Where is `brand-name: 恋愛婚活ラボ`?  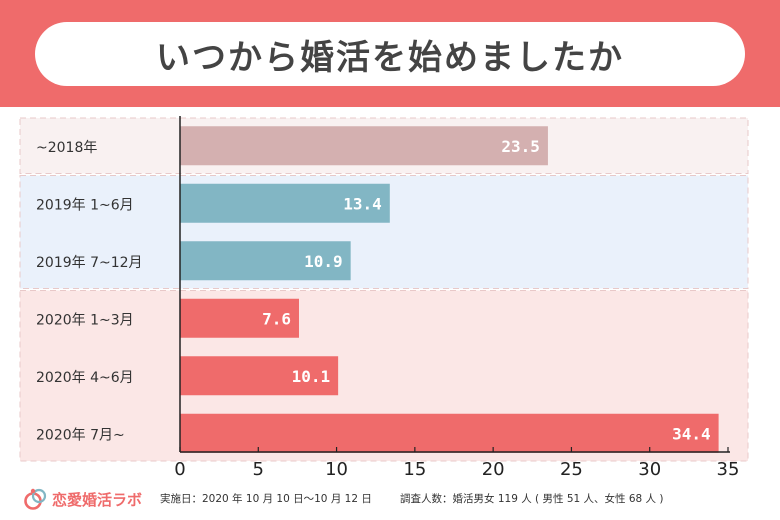
brand-name: 恋愛婚活ラボ is located at coordinates (97, 499).